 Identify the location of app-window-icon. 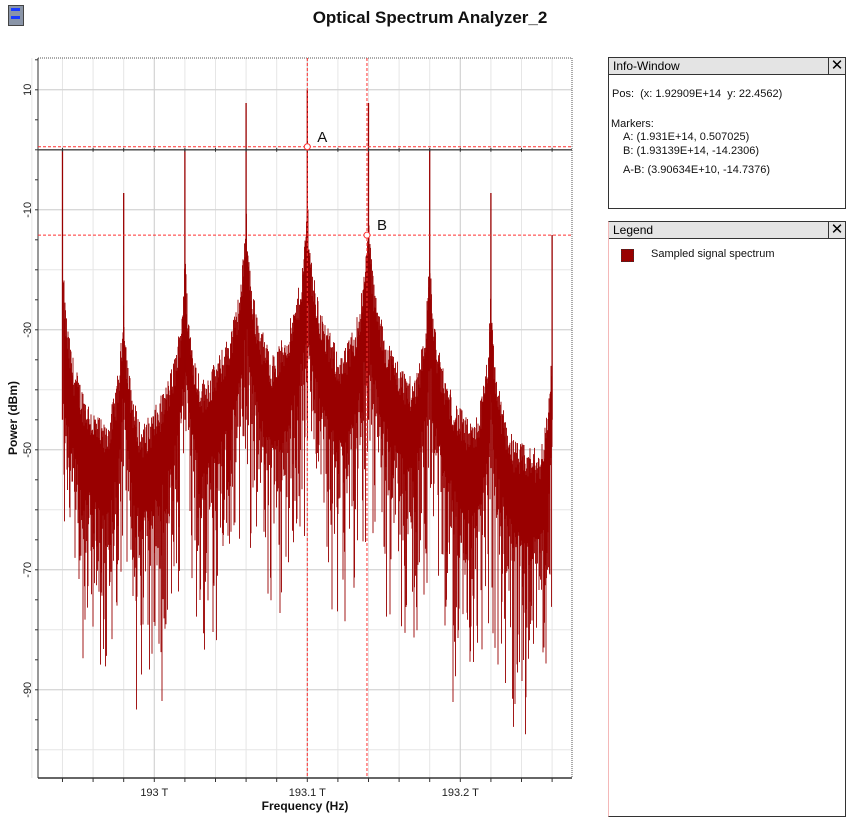
(16, 15).